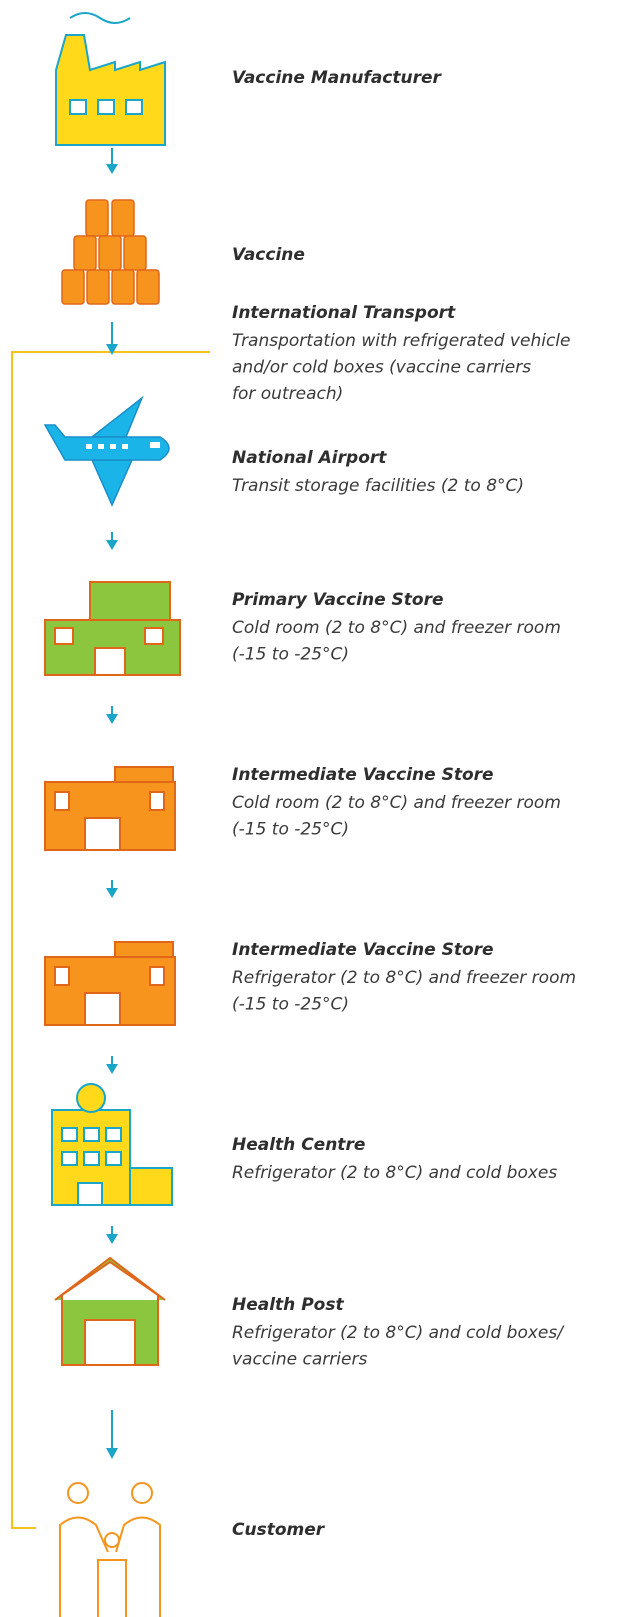  I want to click on node-description: Refrigerator (2 to 8°C) and cold boxes/, so click(398, 1333).